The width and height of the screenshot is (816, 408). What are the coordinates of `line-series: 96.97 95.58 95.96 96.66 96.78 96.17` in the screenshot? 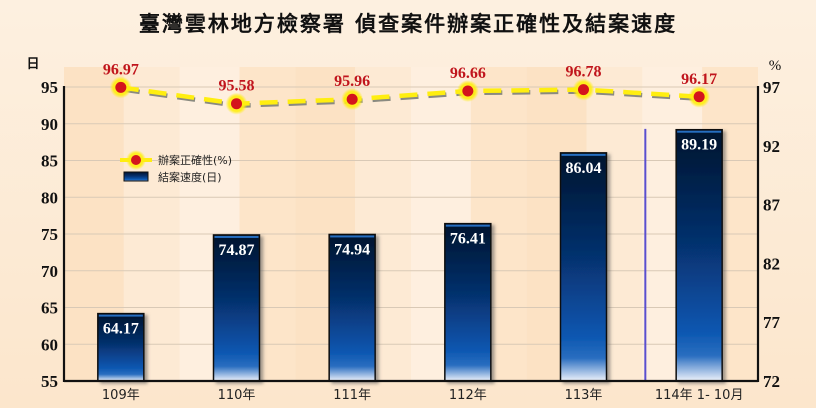 It's located at (410, 88).